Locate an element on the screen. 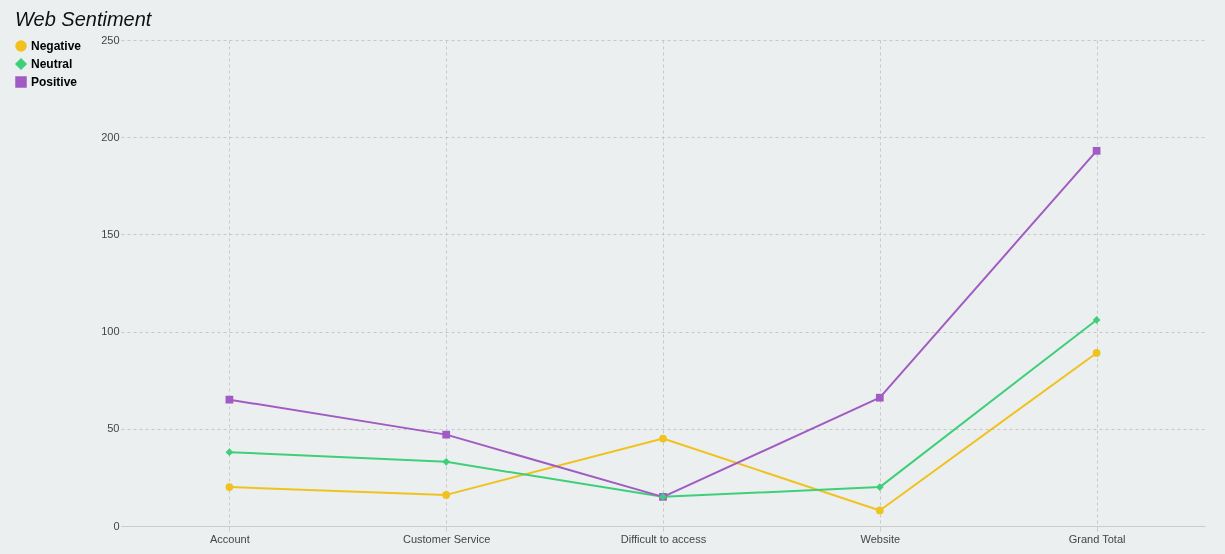  legend-label: Negative is located at coordinates (56, 46).